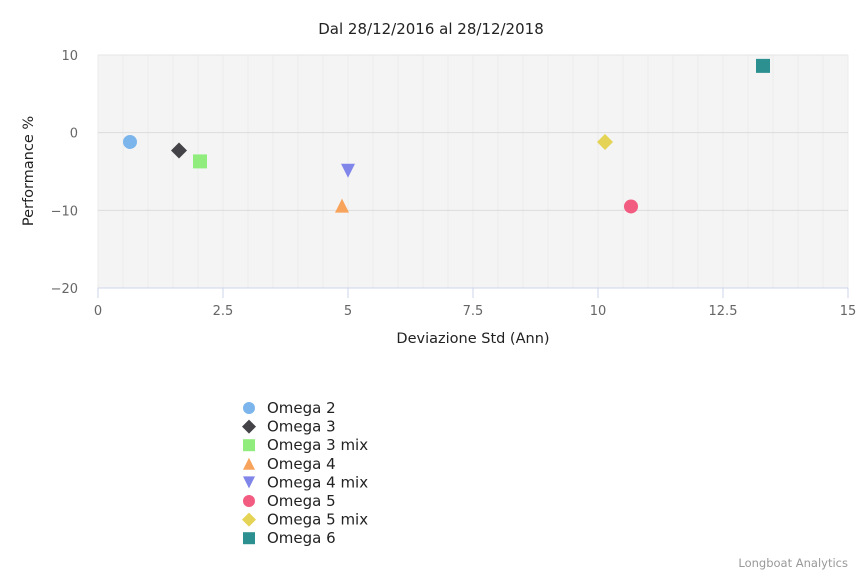  I want to click on y-tick-label: −20, so click(64, 289).